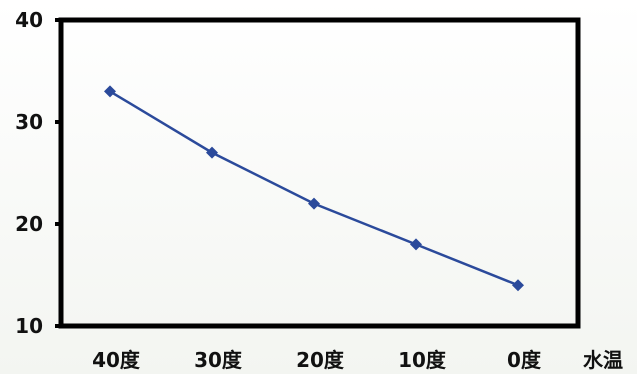  What do you see at coordinates (29, 224) in the screenshot?
I see `y-tick-label: 20` at bounding box center [29, 224].